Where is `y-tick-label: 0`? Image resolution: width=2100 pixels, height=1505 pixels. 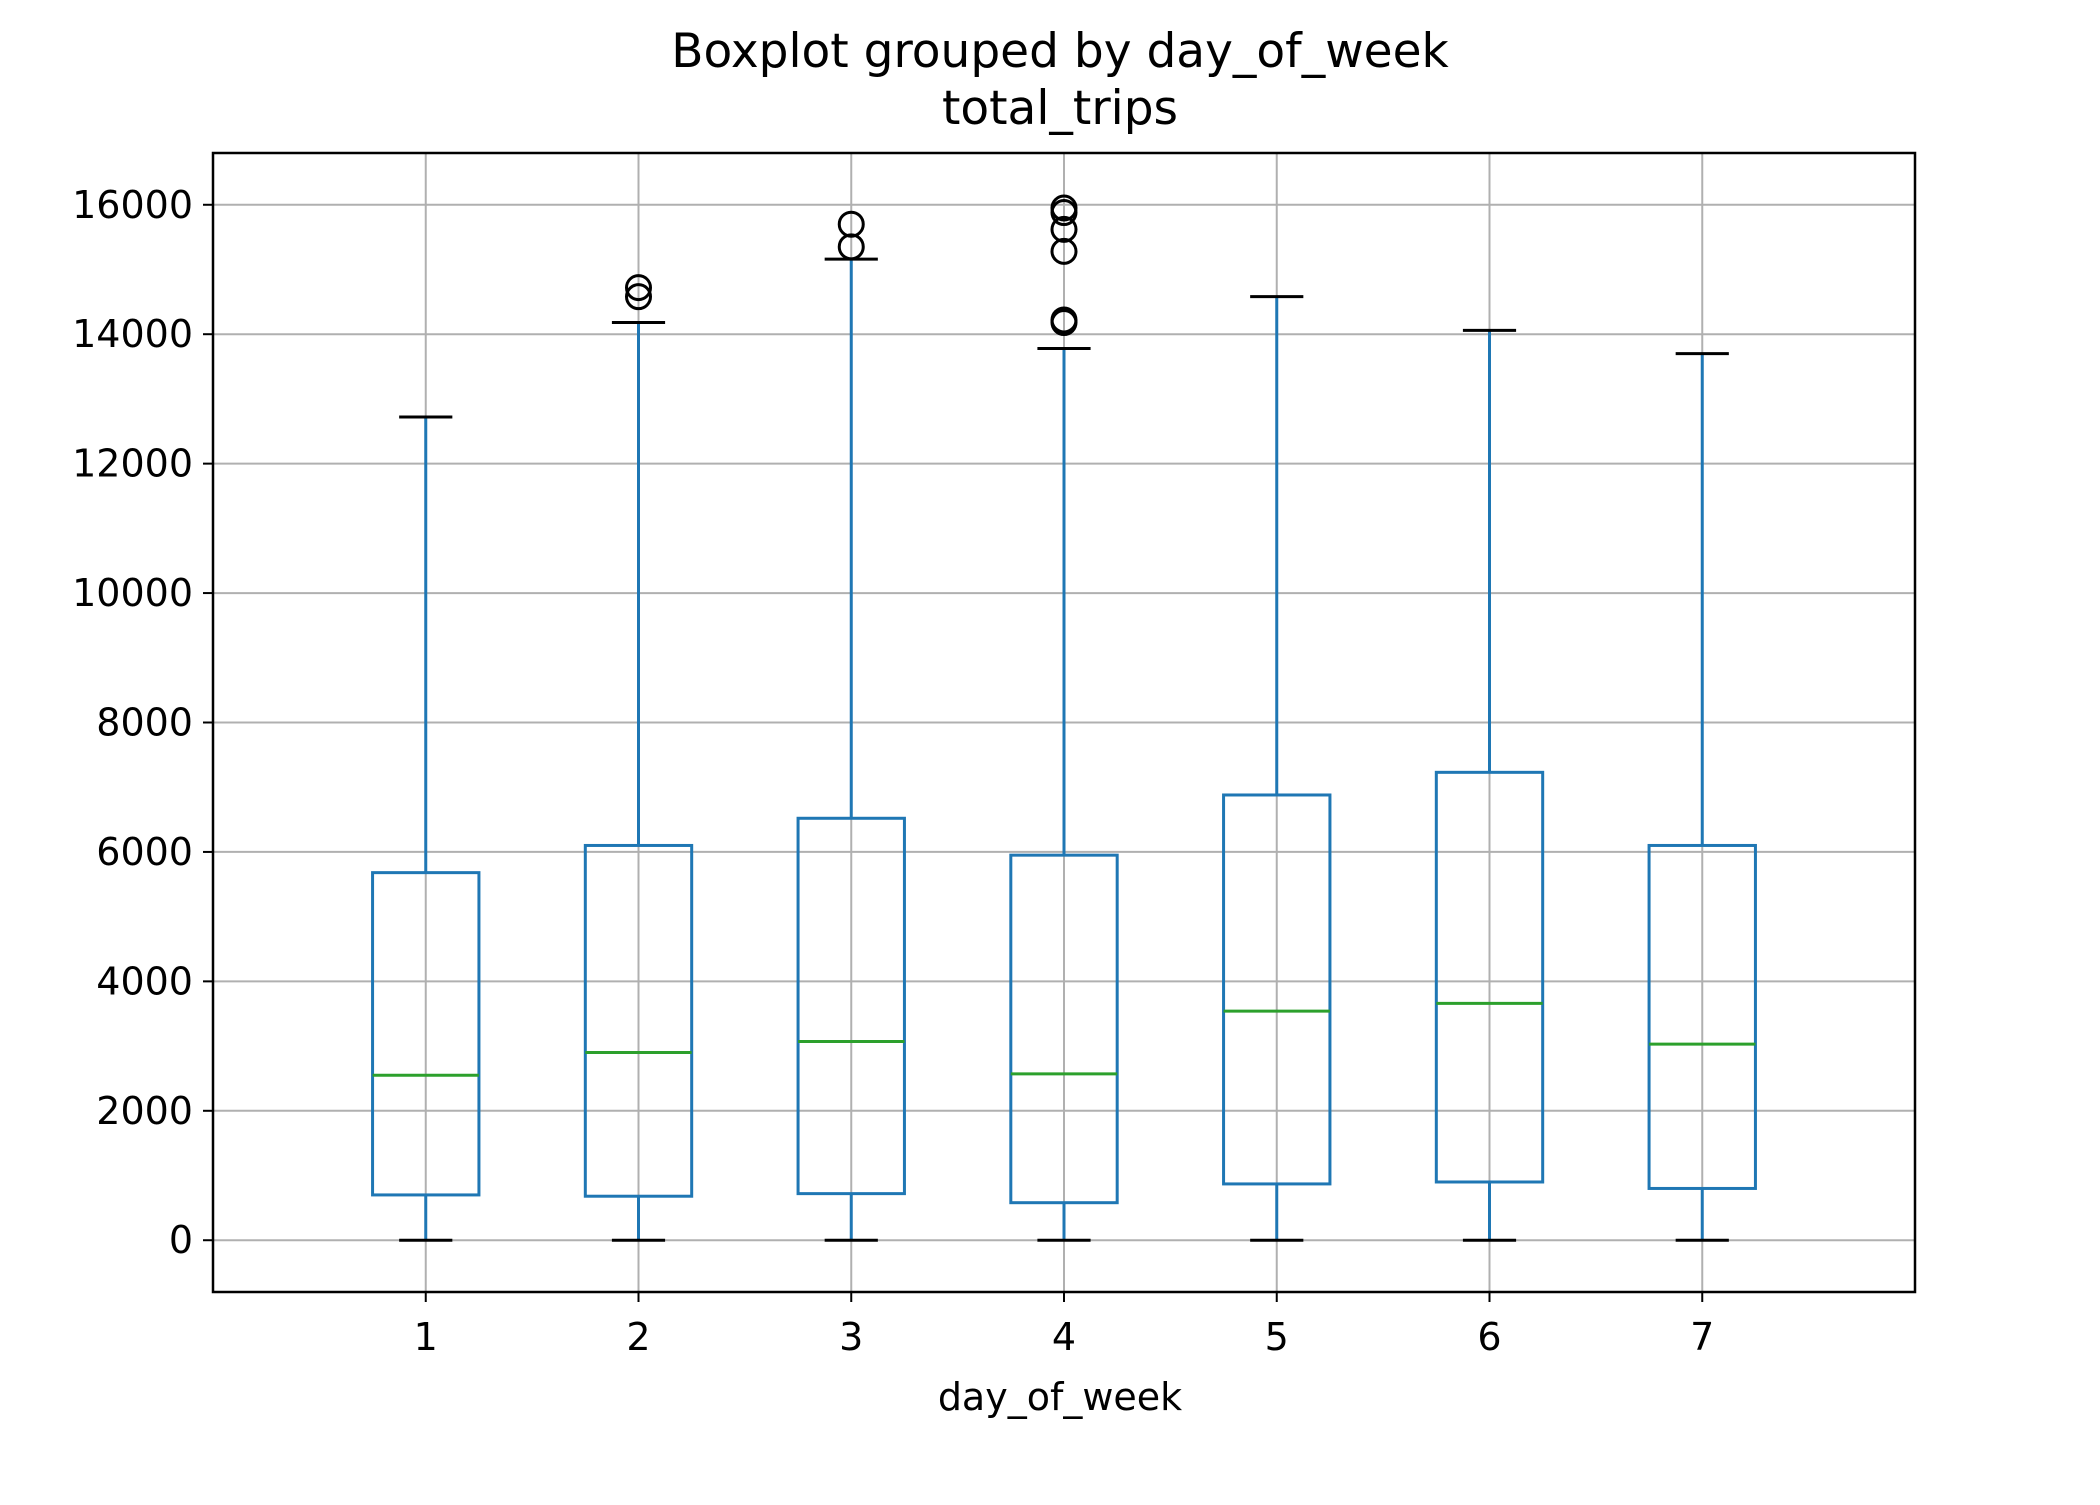
y-tick-label: 0 is located at coordinates (181, 1240).